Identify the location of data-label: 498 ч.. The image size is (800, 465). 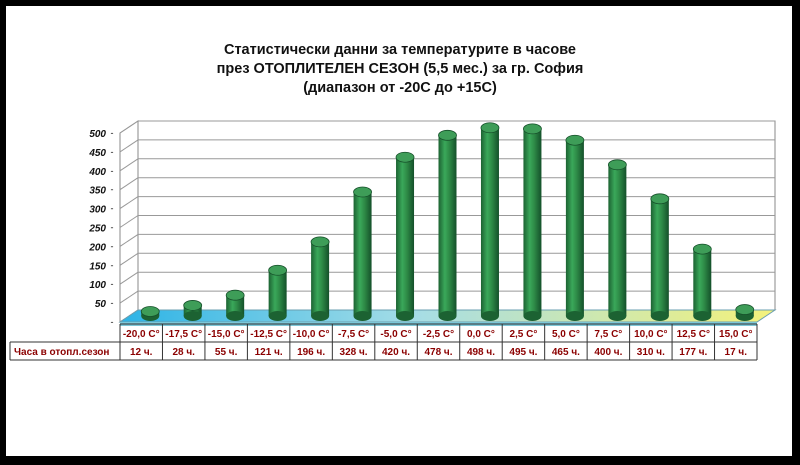
(481, 352).